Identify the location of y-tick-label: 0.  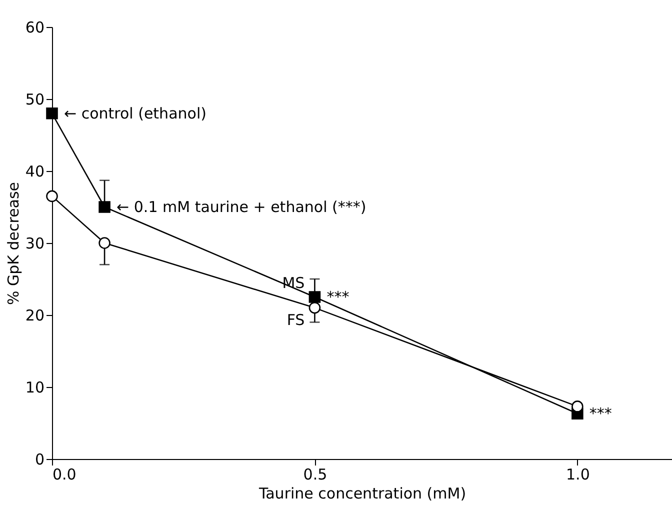
(39, 459).